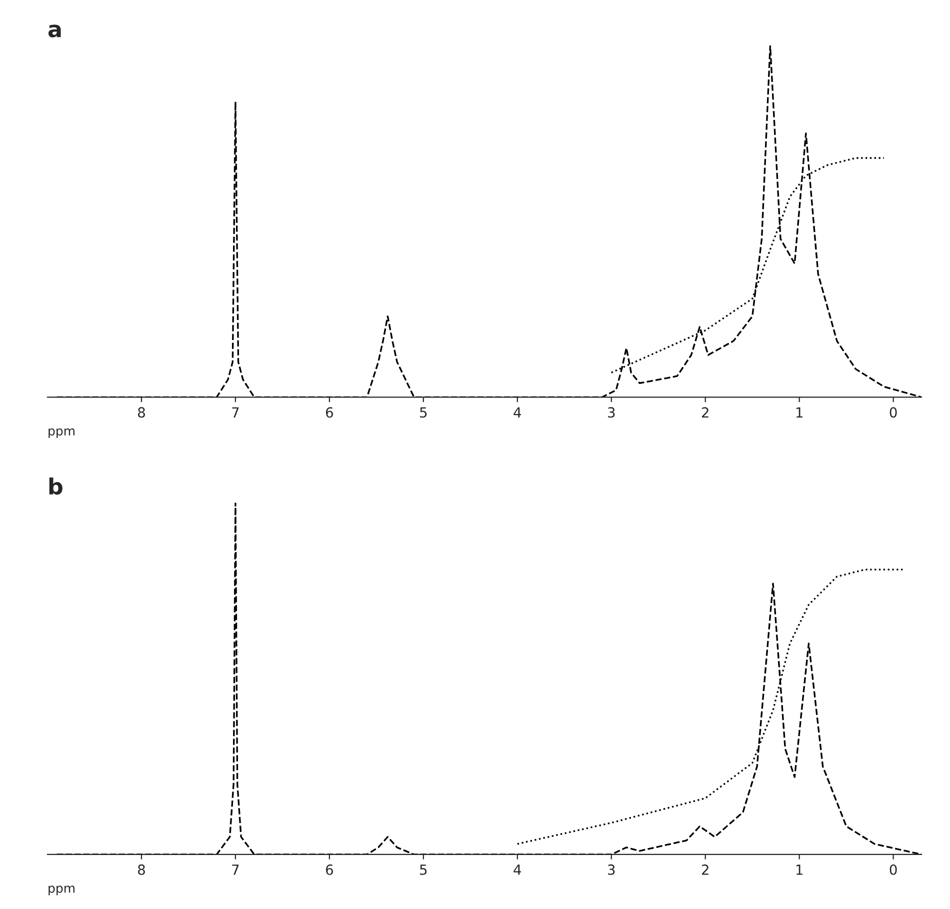 The image size is (950, 909). Describe the element at coordinates (54, 31) in the screenshot. I see `chart-title: a` at that location.